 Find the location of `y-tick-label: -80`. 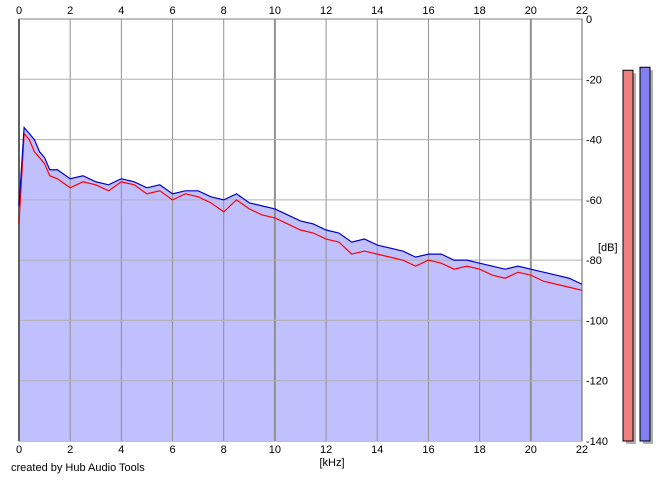

y-tick-label: -80 is located at coordinates (594, 261).